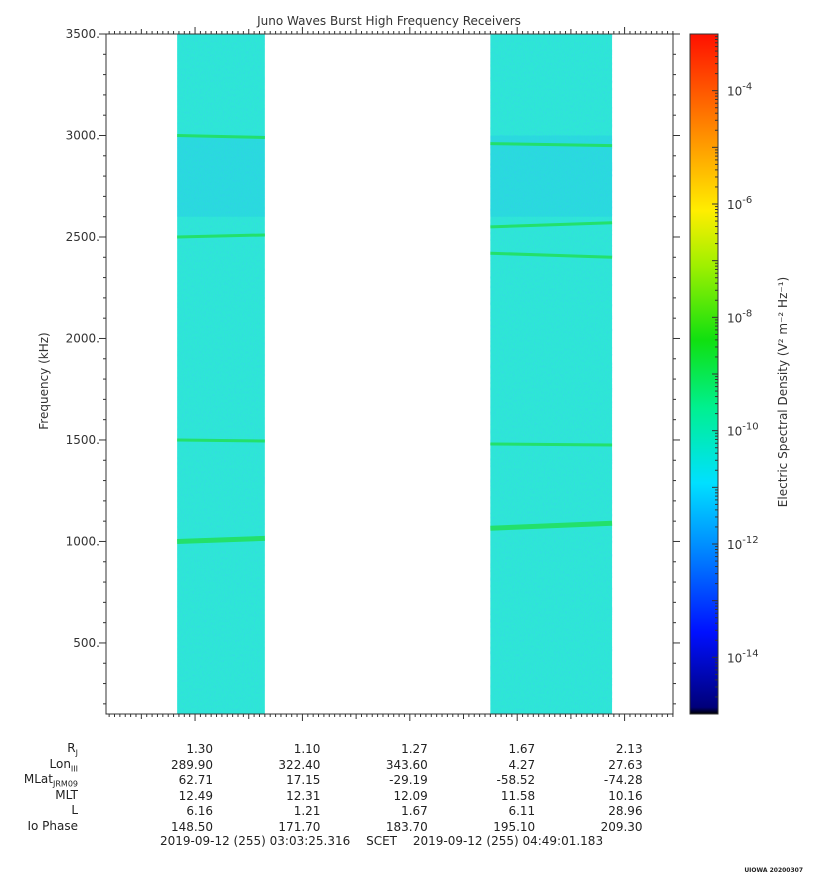 The height and width of the screenshot is (880, 815). Describe the element at coordinates (192, 764) in the screenshot. I see `ephemeris-value: 289.90` at that location.